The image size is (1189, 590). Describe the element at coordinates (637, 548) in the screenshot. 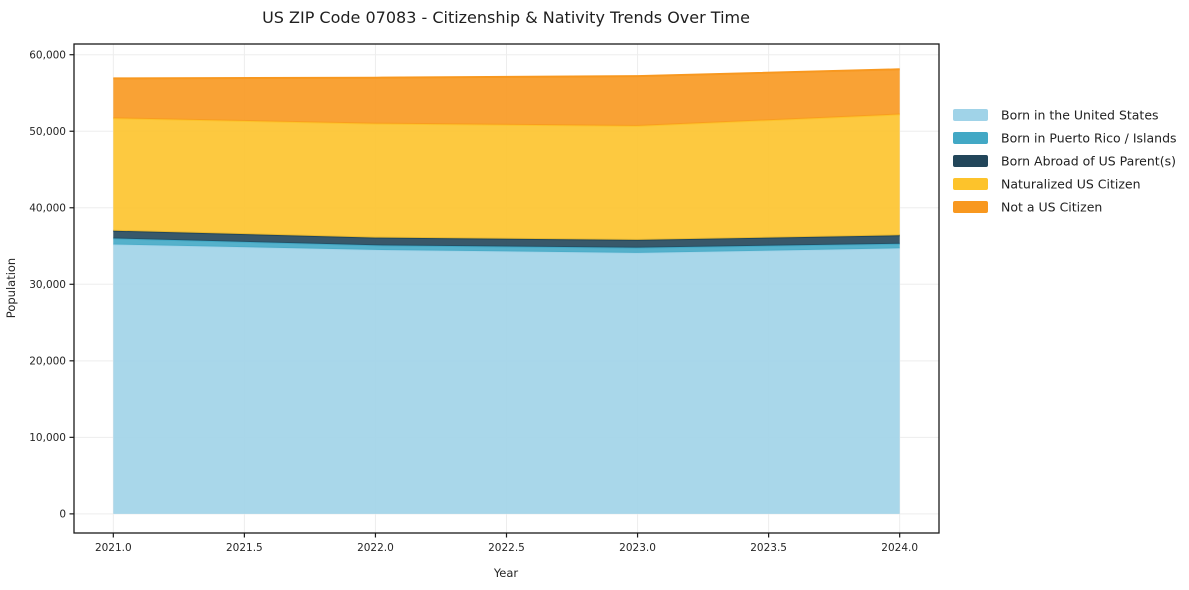

I see `x-tick-label: 2023.0` at that location.